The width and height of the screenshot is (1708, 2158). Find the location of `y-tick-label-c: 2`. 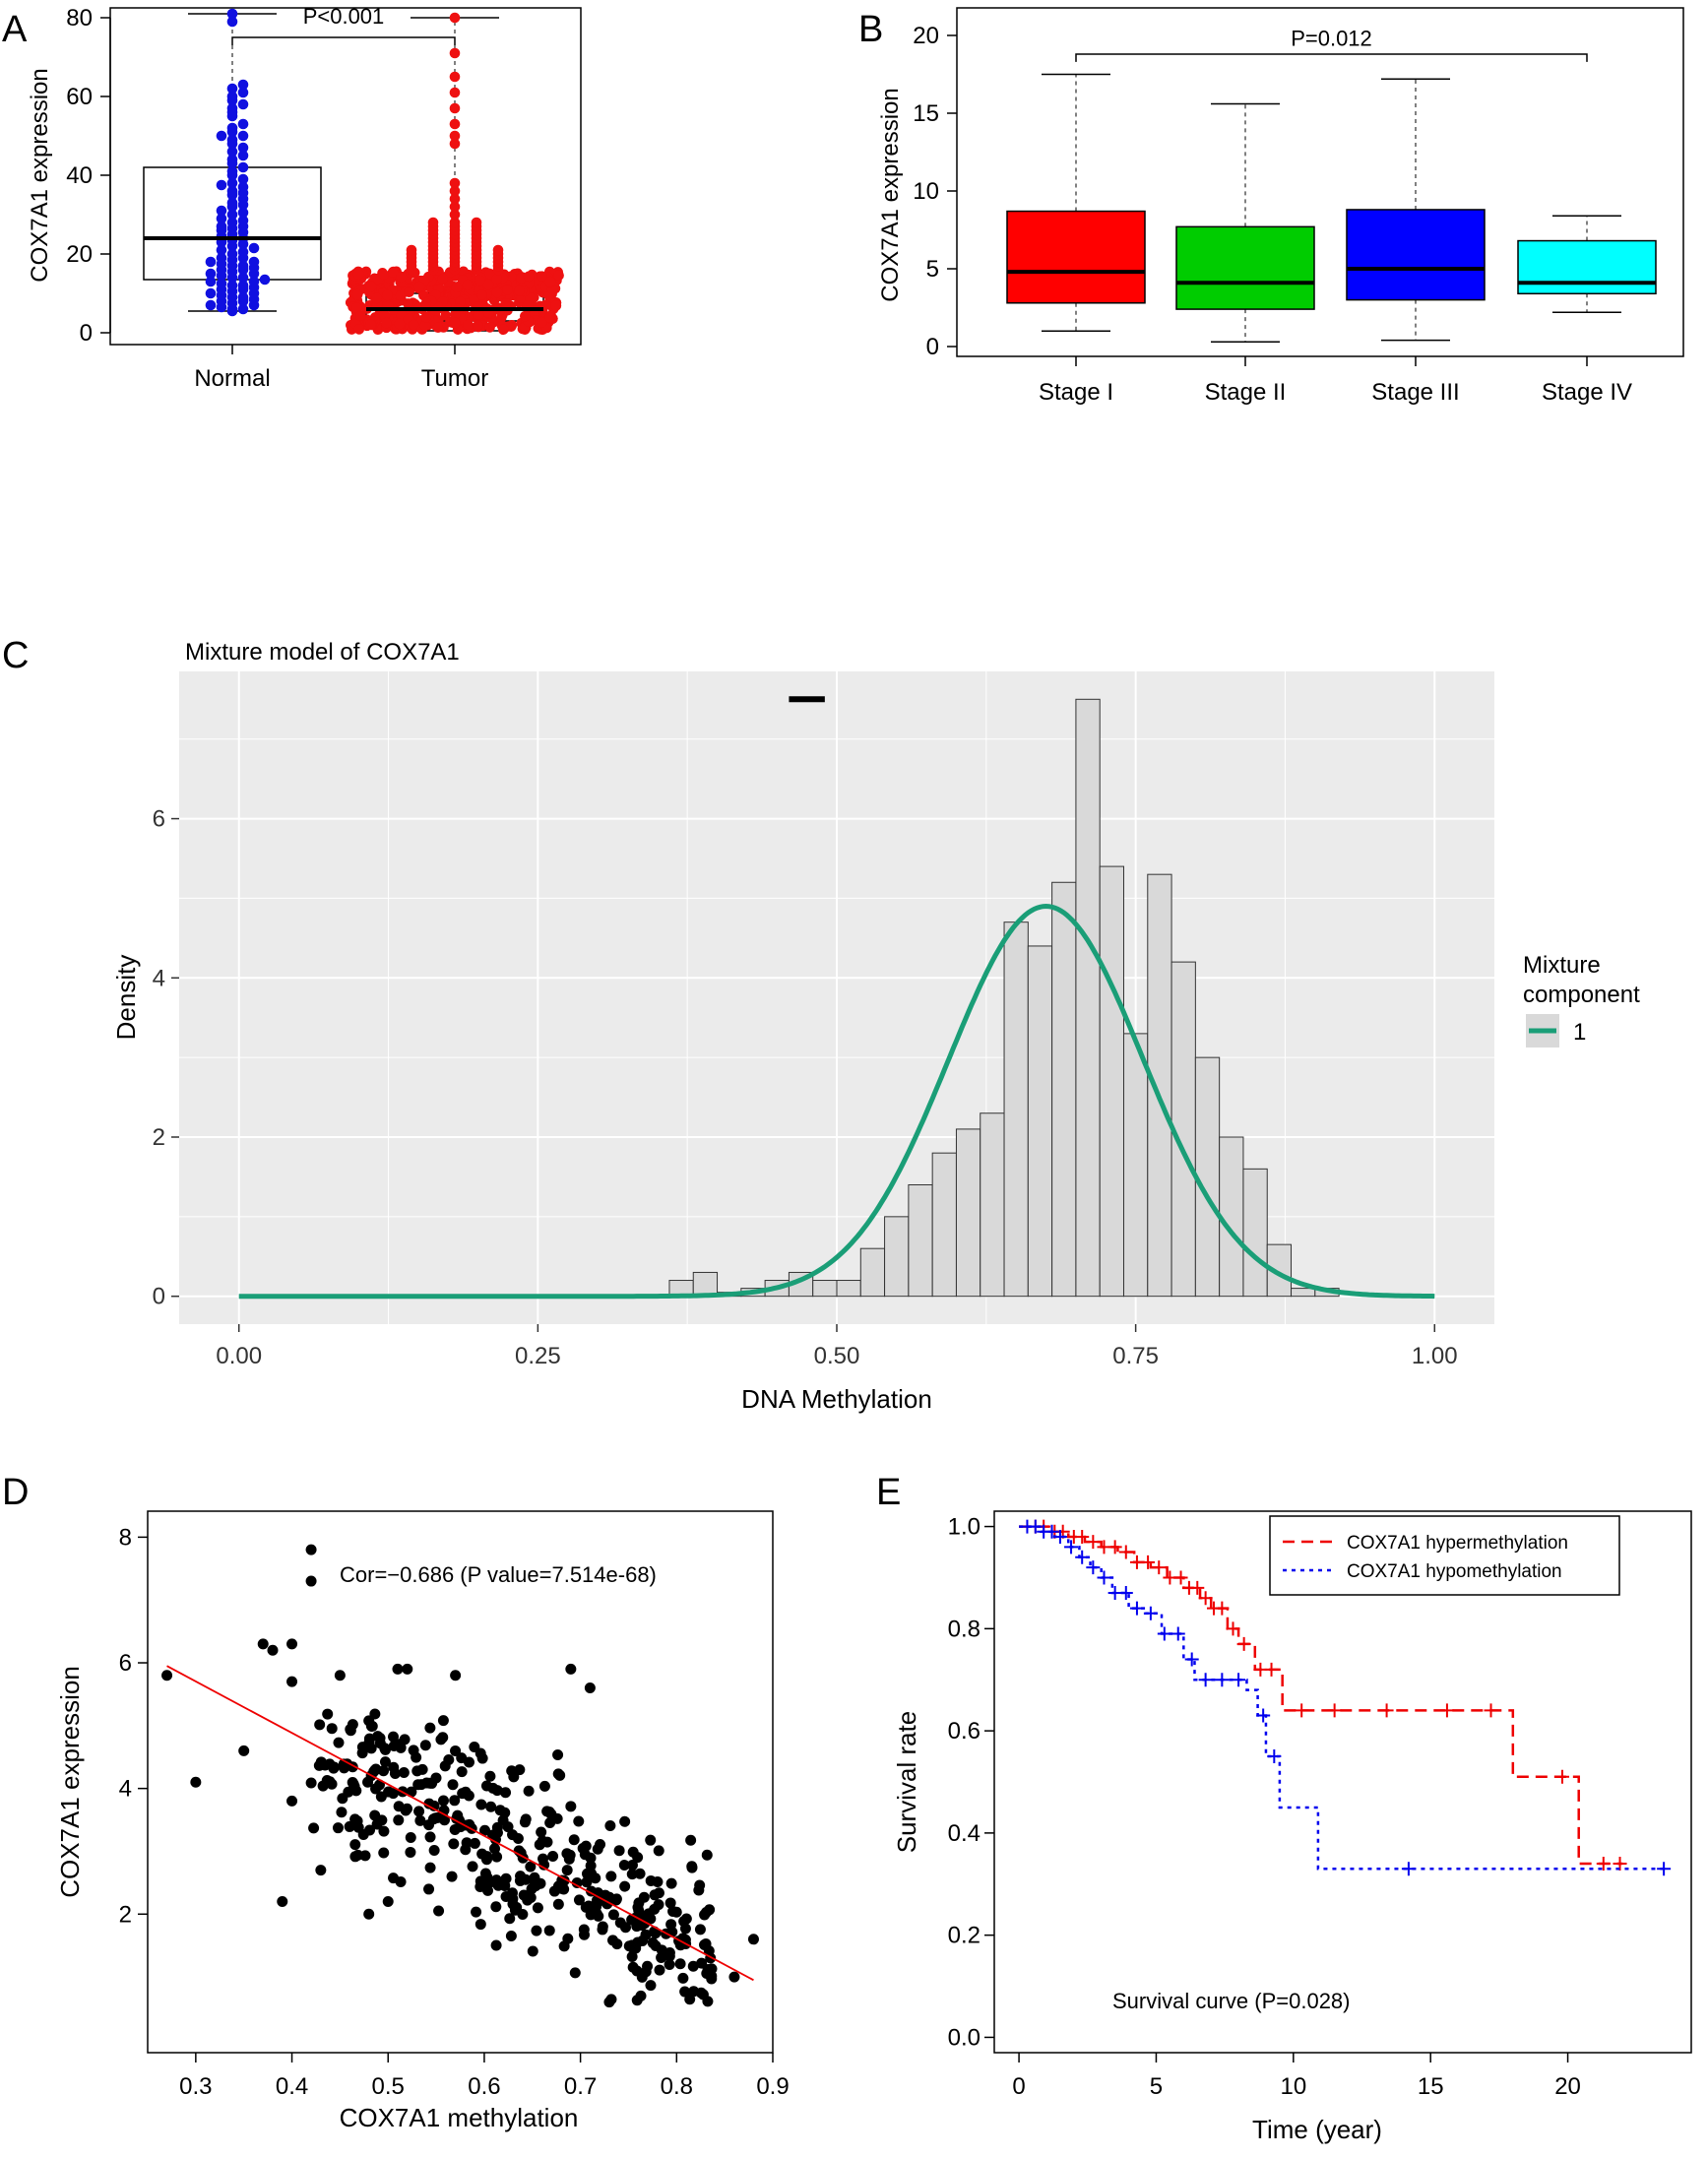

y-tick-label-c: 2 is located at coordinates (159, 1137).